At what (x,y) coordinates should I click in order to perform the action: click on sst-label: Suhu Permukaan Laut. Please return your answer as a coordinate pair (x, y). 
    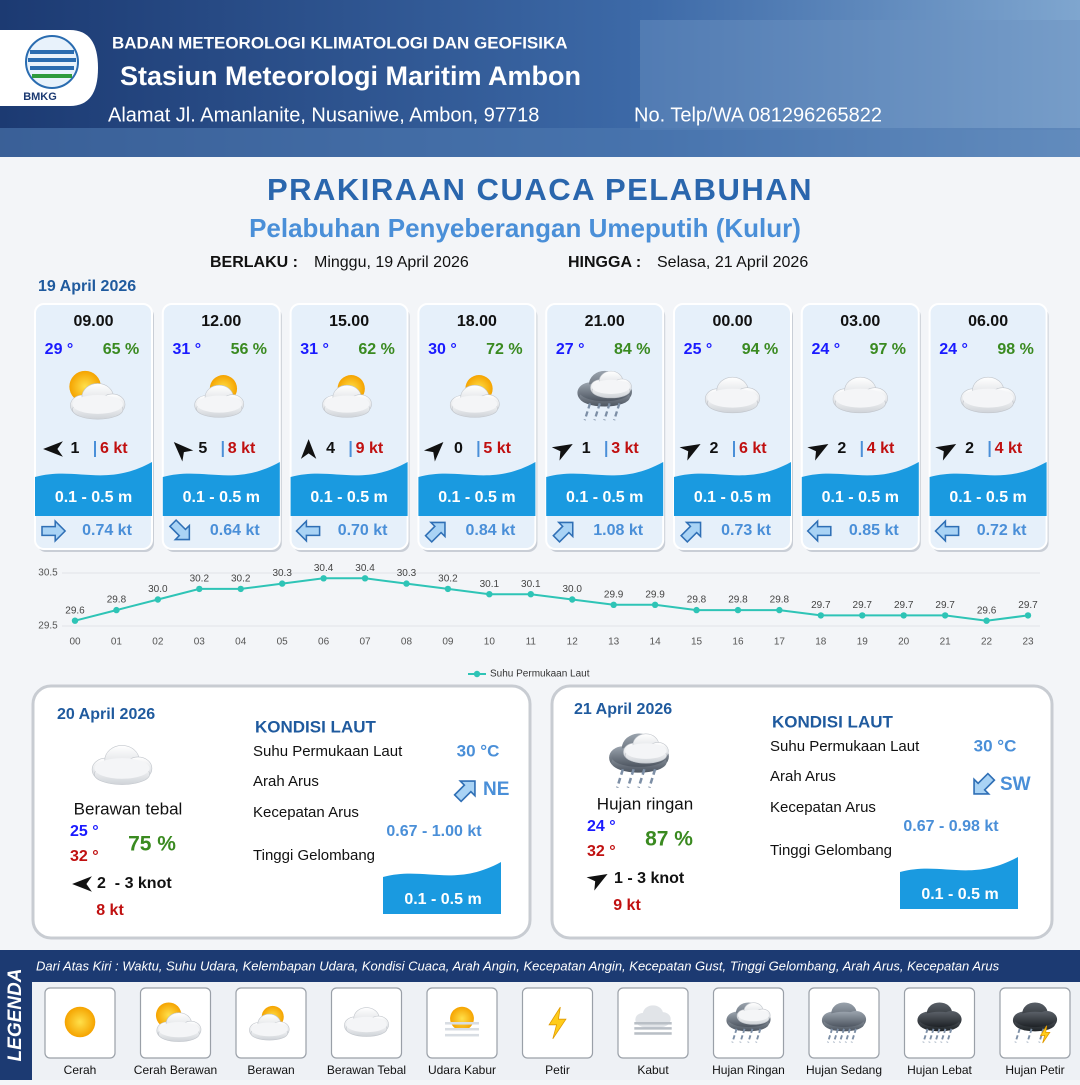
    Looking at the image, I should click on (328, 751).